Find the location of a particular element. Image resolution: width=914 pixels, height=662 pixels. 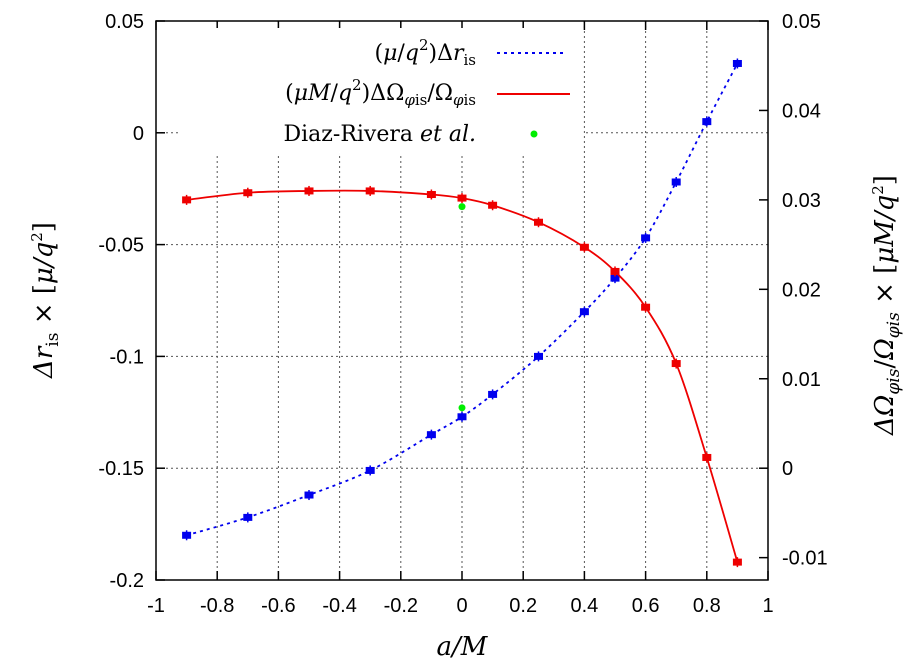

y-right-tick-label: 0.02 is located at coordinates (801, 290).